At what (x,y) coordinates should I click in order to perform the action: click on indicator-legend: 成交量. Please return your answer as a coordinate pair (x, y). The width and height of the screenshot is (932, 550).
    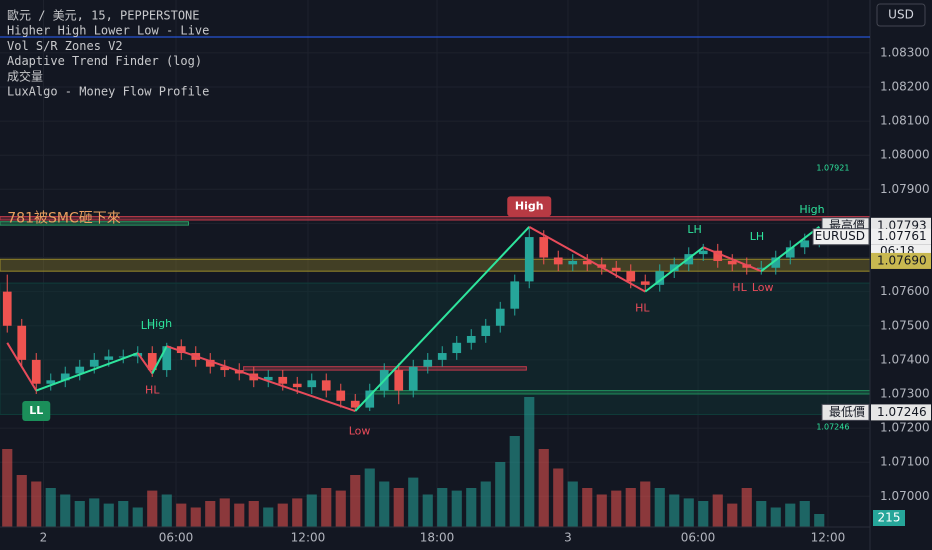
    Looking at the image, I should click on (25, 75).